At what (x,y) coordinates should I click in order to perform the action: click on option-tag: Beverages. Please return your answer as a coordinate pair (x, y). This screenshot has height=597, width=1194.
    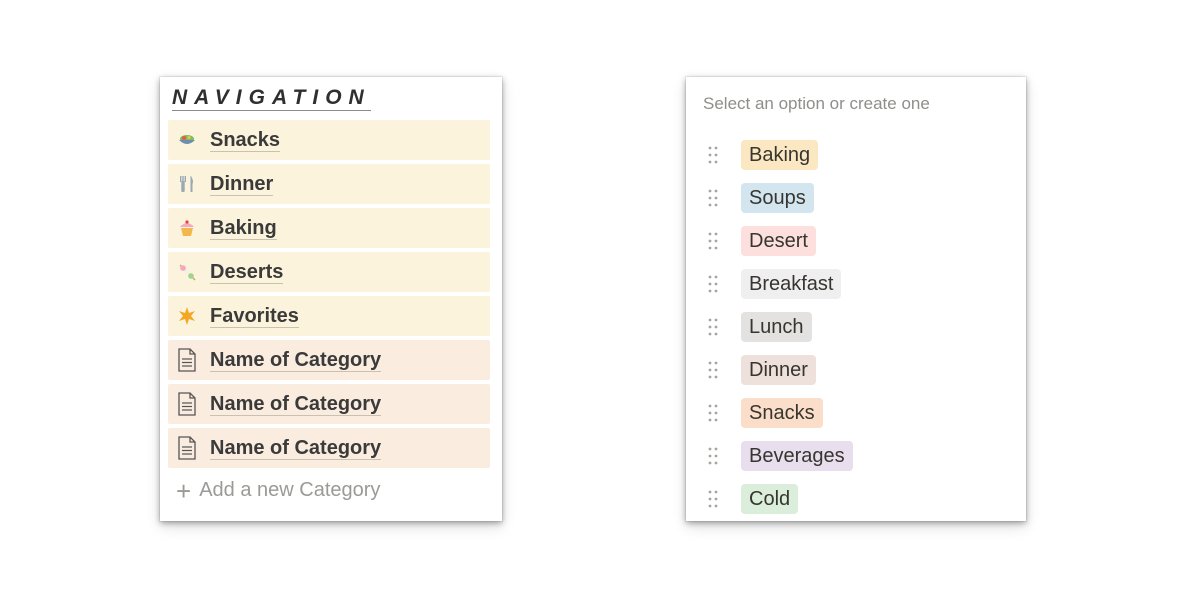
    Looking at the image, I should click on (797, 455).